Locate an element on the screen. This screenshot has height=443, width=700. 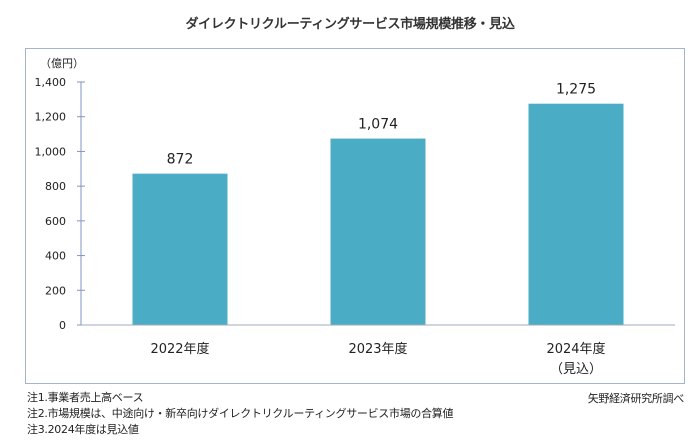
footnote-1: 注1.事業者売上高ベース is located at coordinates (85, 397).